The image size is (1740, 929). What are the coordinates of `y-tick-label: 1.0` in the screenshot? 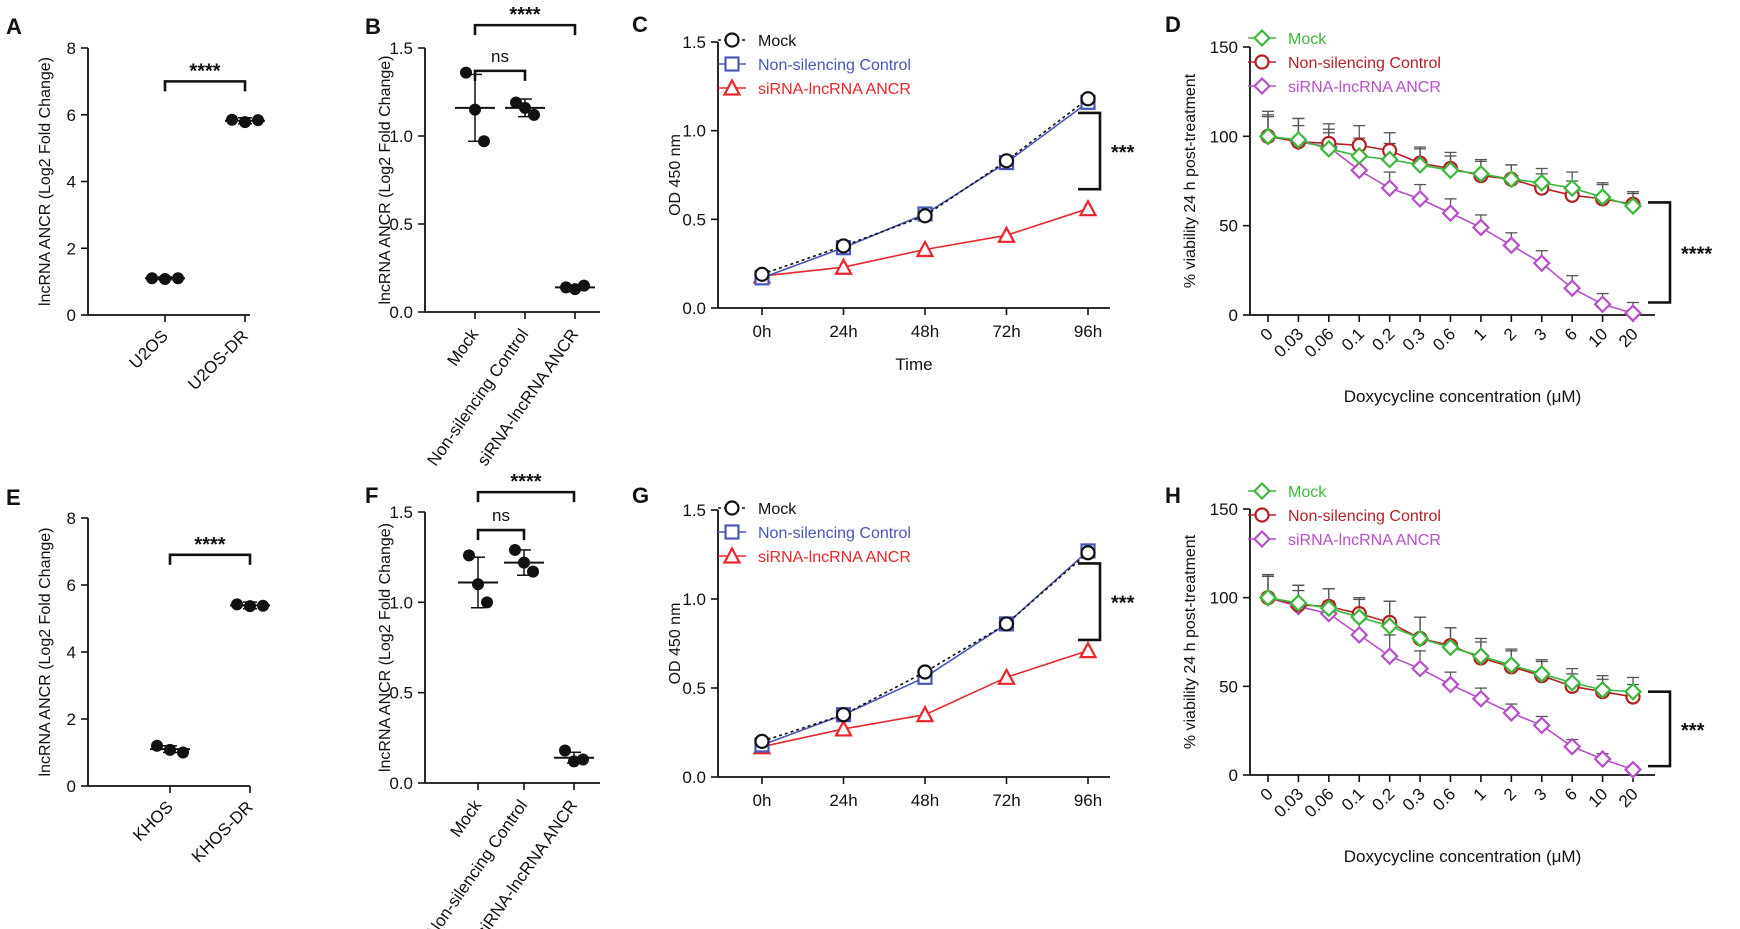 It's located at (401, 136).